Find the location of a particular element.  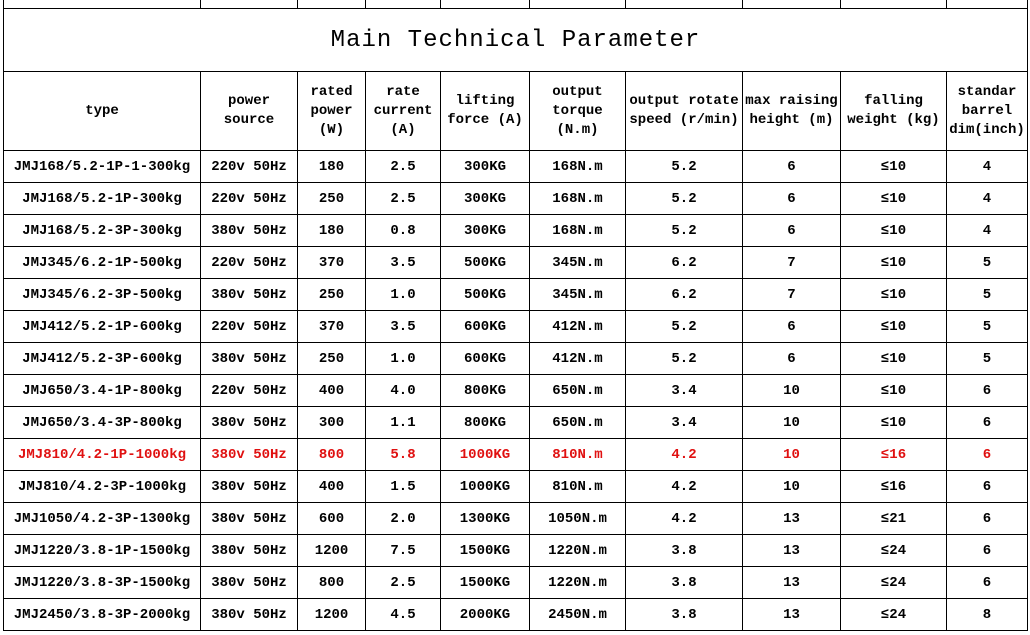

header-cell: standar barrel dim(inch) is located at coordinates (987, 111).